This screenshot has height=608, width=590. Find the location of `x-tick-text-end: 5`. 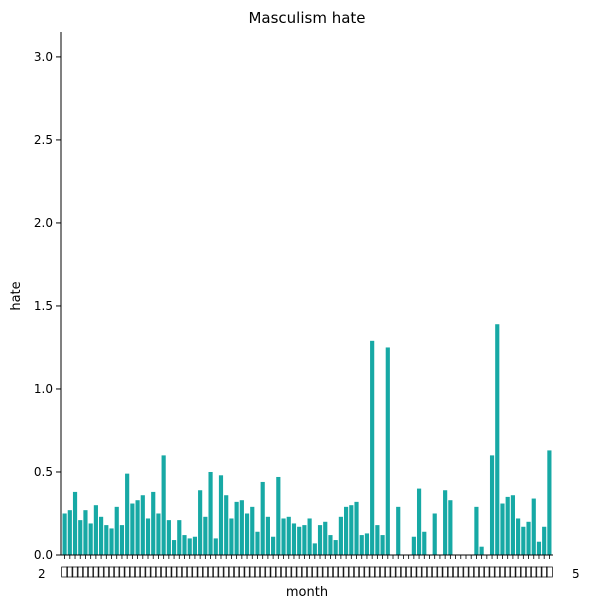

x-tick-text-end: 5 is located at coordinates (576, 574).